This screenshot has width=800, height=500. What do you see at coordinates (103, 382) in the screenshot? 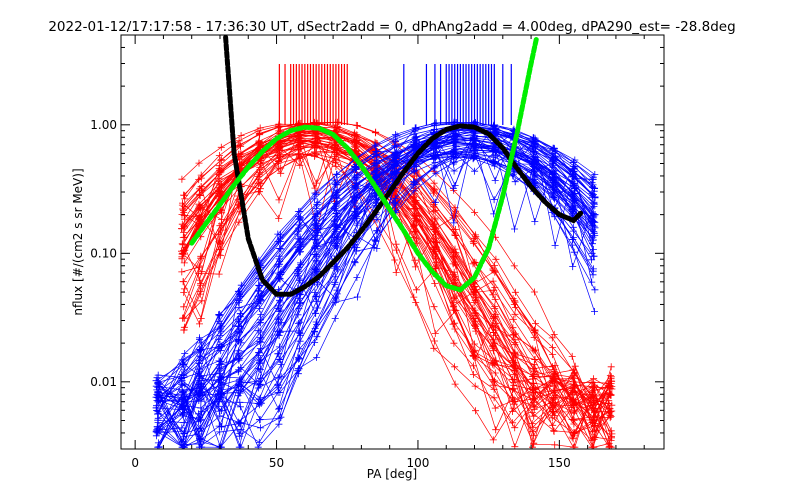
I see `y-tick-label: 0.01` at bounding box center [103, 382].